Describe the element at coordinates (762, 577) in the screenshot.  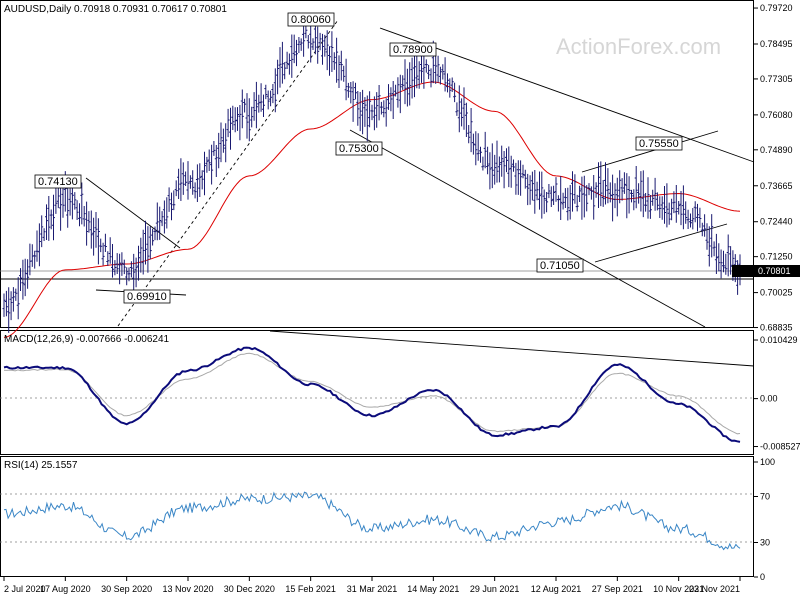
I see `rsi-tick-label: 0` at that location.